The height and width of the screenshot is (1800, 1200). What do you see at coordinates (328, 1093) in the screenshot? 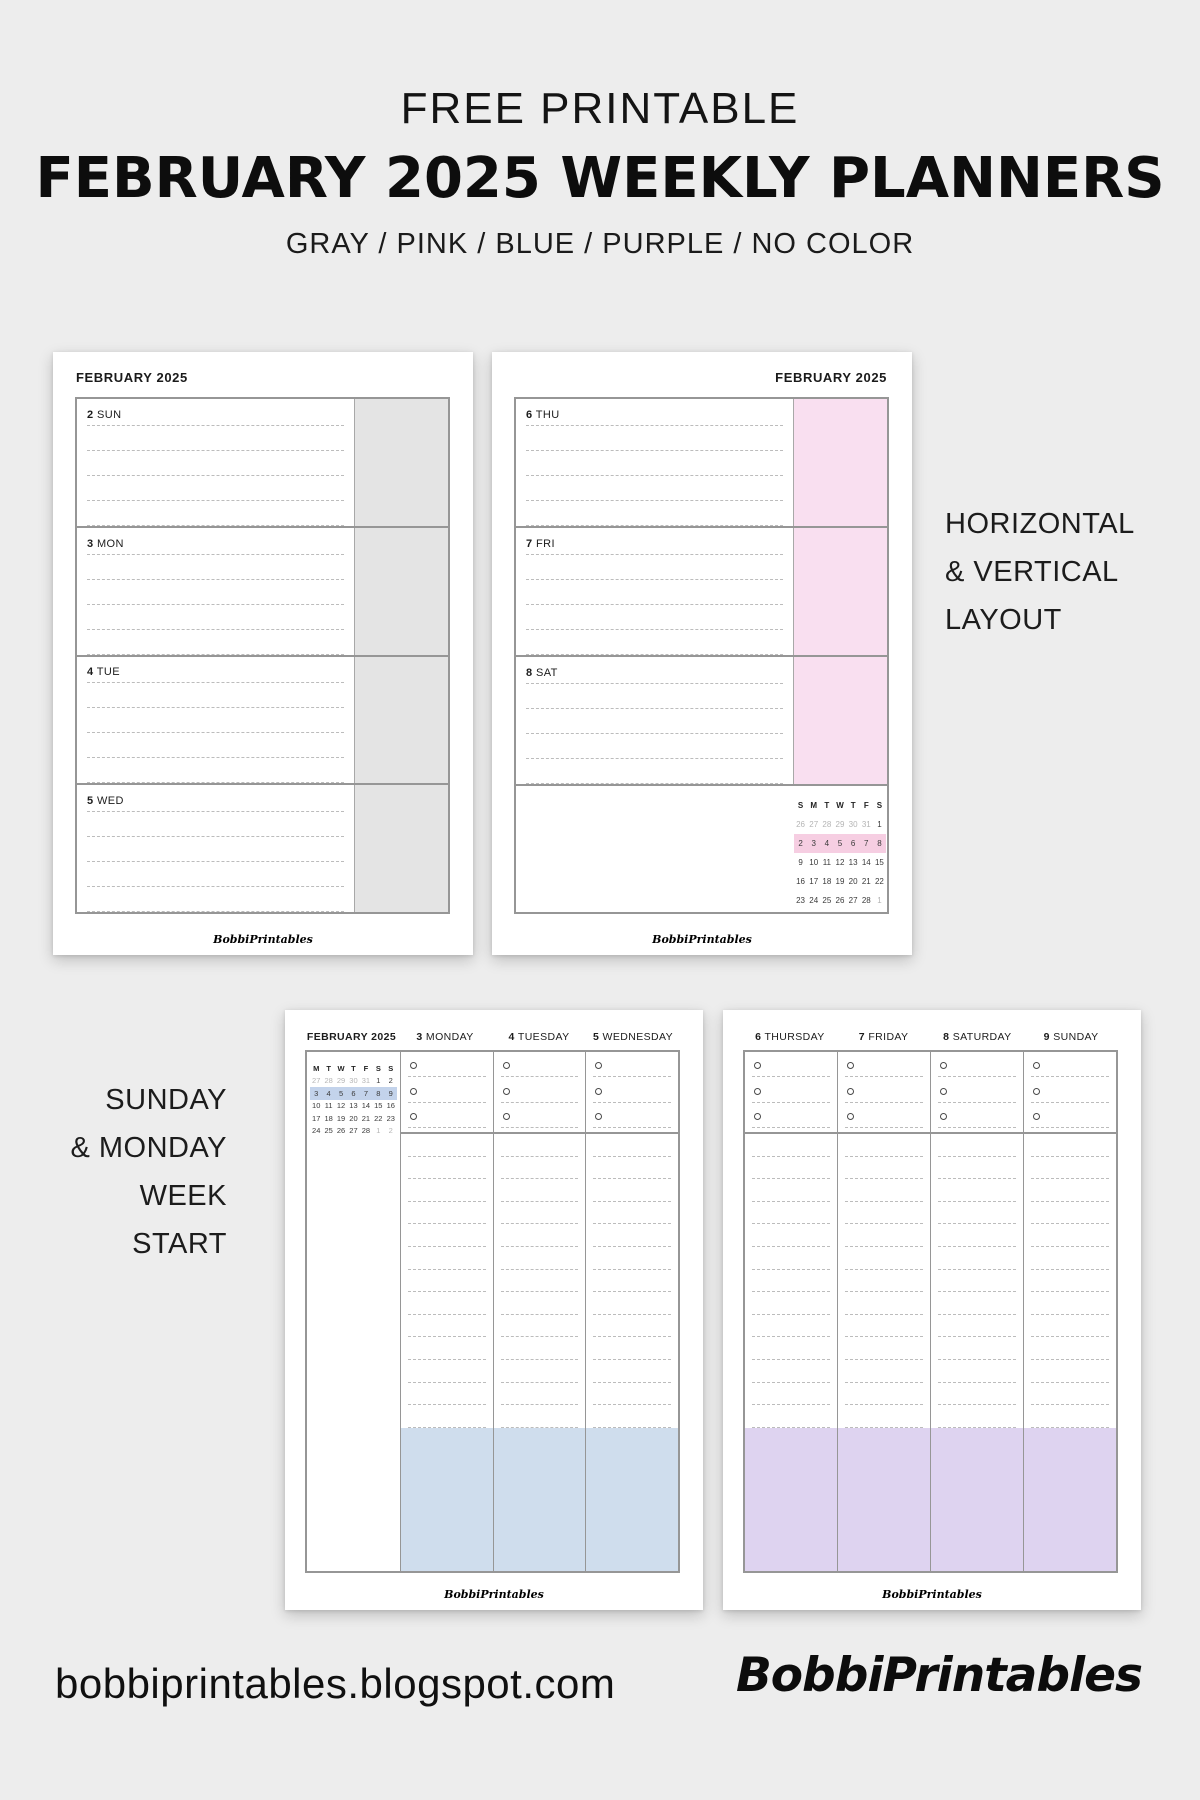
I see `mini-calendar-day: 4` at bounding box center [328, 1093].